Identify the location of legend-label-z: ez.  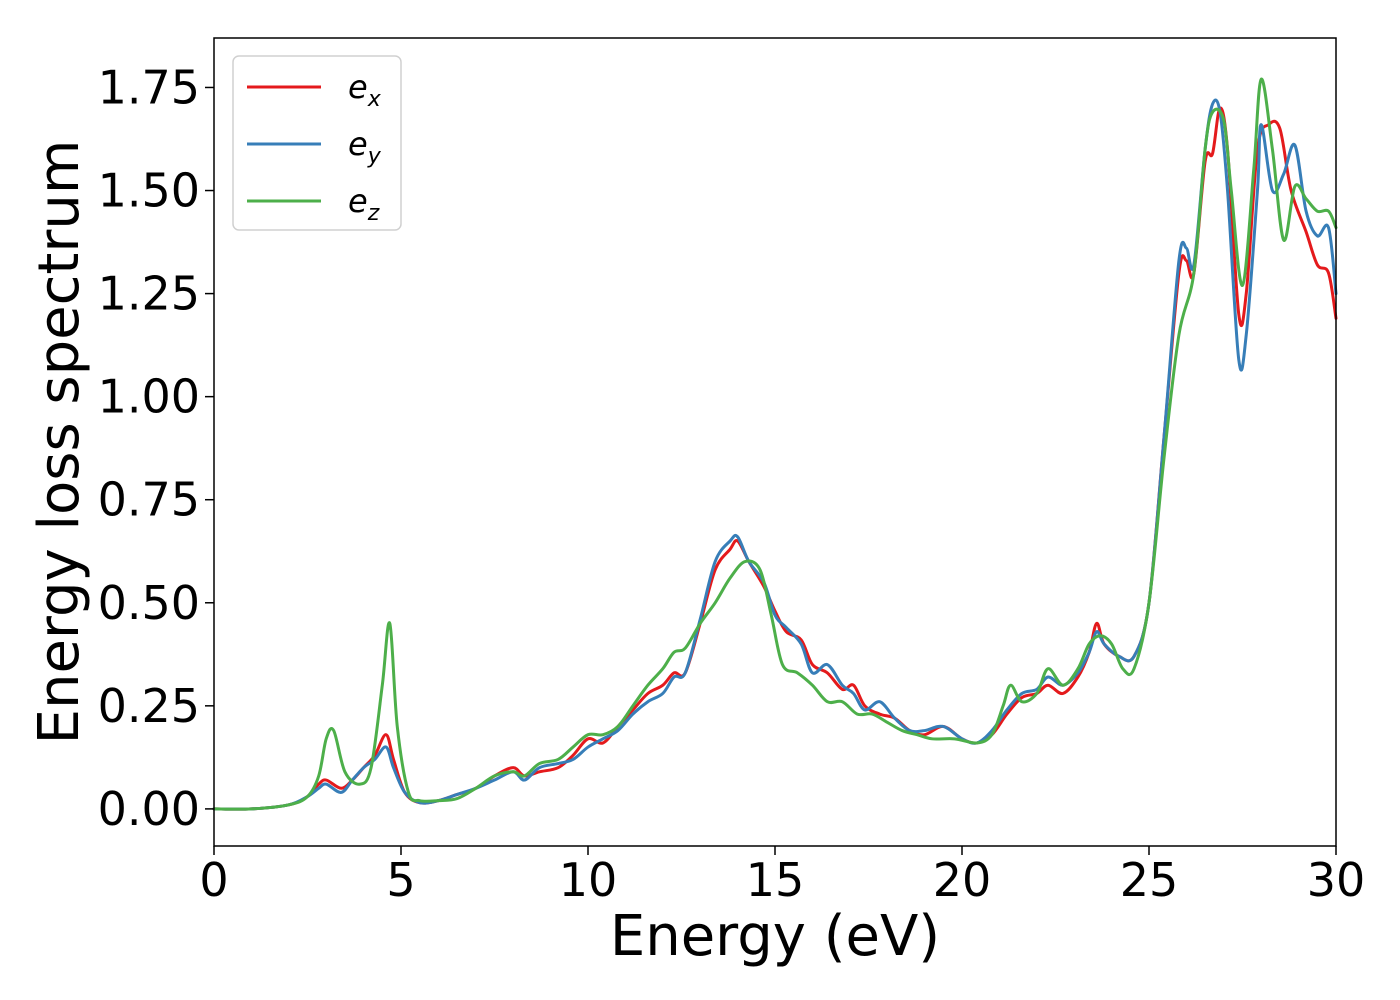
(364, 204).